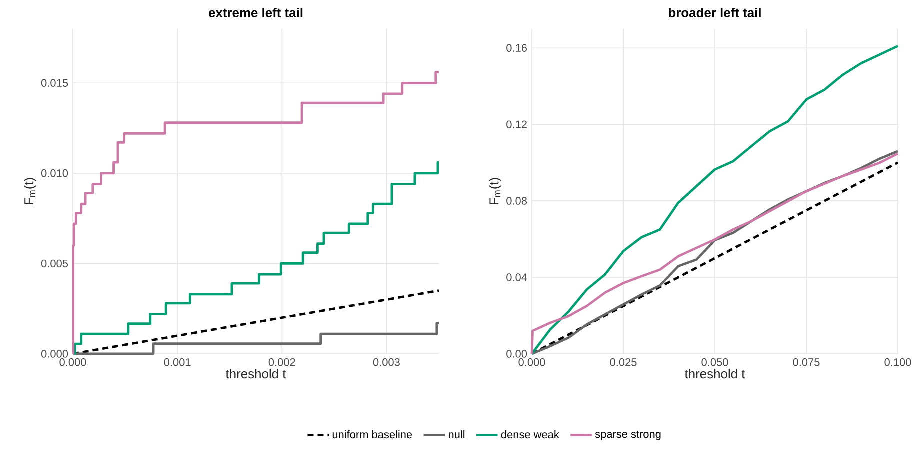 The height and width of the screenshot is (449, 915). I want to click on y-tick-label: 0.04, so click(517, 278).